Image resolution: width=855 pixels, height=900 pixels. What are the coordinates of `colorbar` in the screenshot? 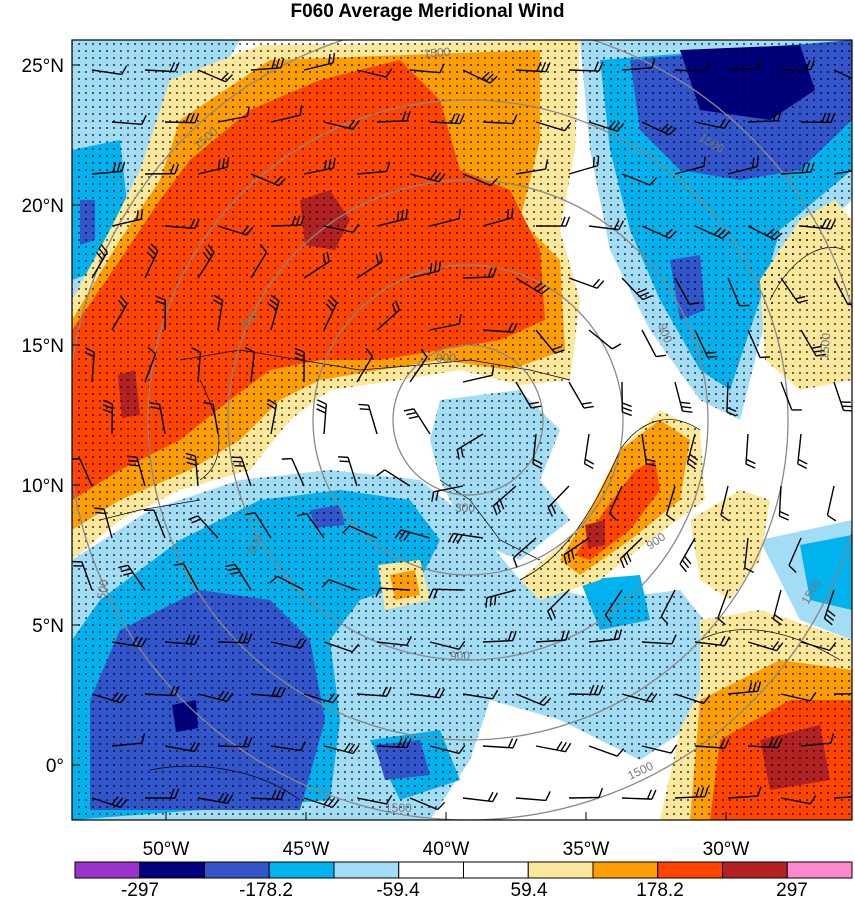 It's located at (463, 870).